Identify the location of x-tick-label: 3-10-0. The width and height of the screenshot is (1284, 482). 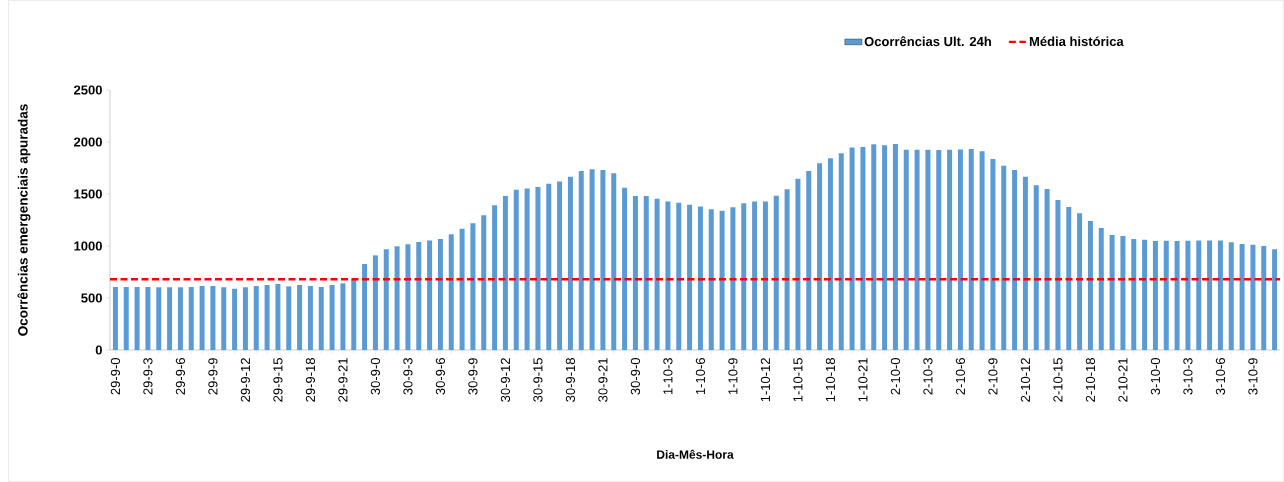
(1155, 376).